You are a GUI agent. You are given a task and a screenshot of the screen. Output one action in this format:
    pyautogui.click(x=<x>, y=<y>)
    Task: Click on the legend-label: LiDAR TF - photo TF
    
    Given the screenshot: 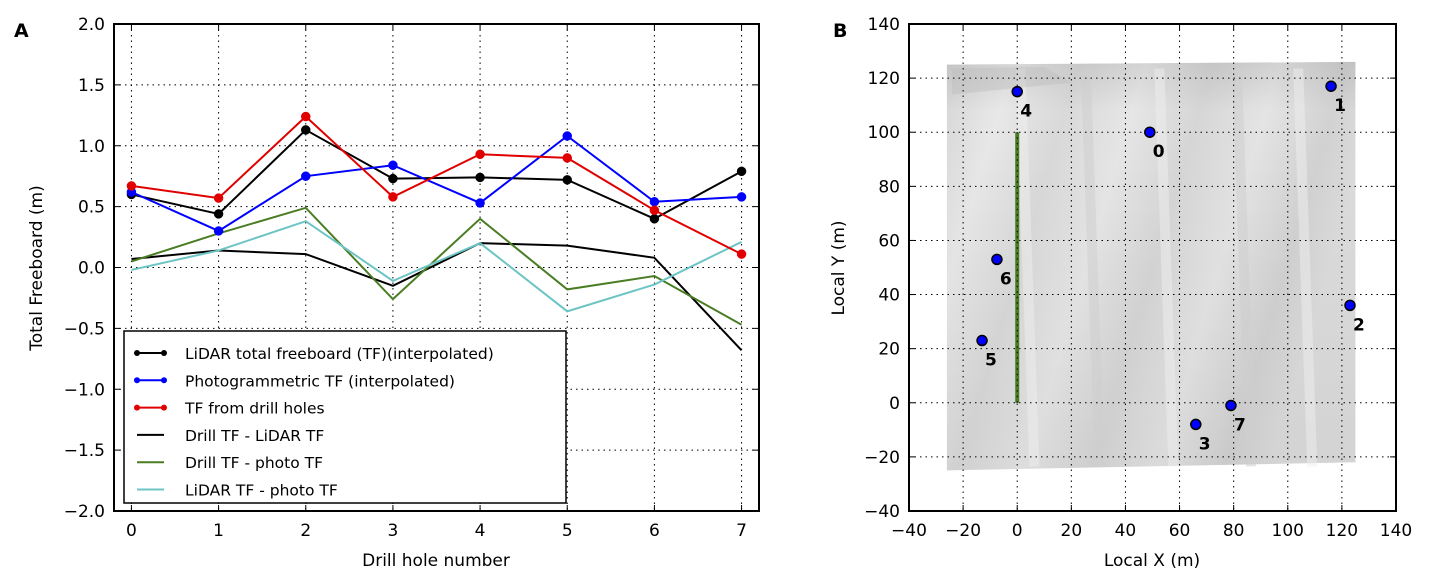 What is the action you would take?
    pyautogui.click(x=261, y=491)
    